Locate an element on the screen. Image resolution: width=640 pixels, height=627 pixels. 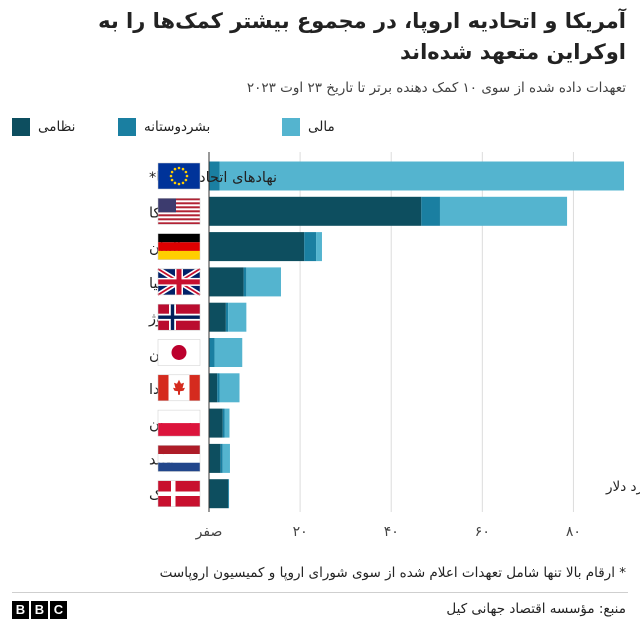
legend-swatch-financial is located at coordinates (291, 127).